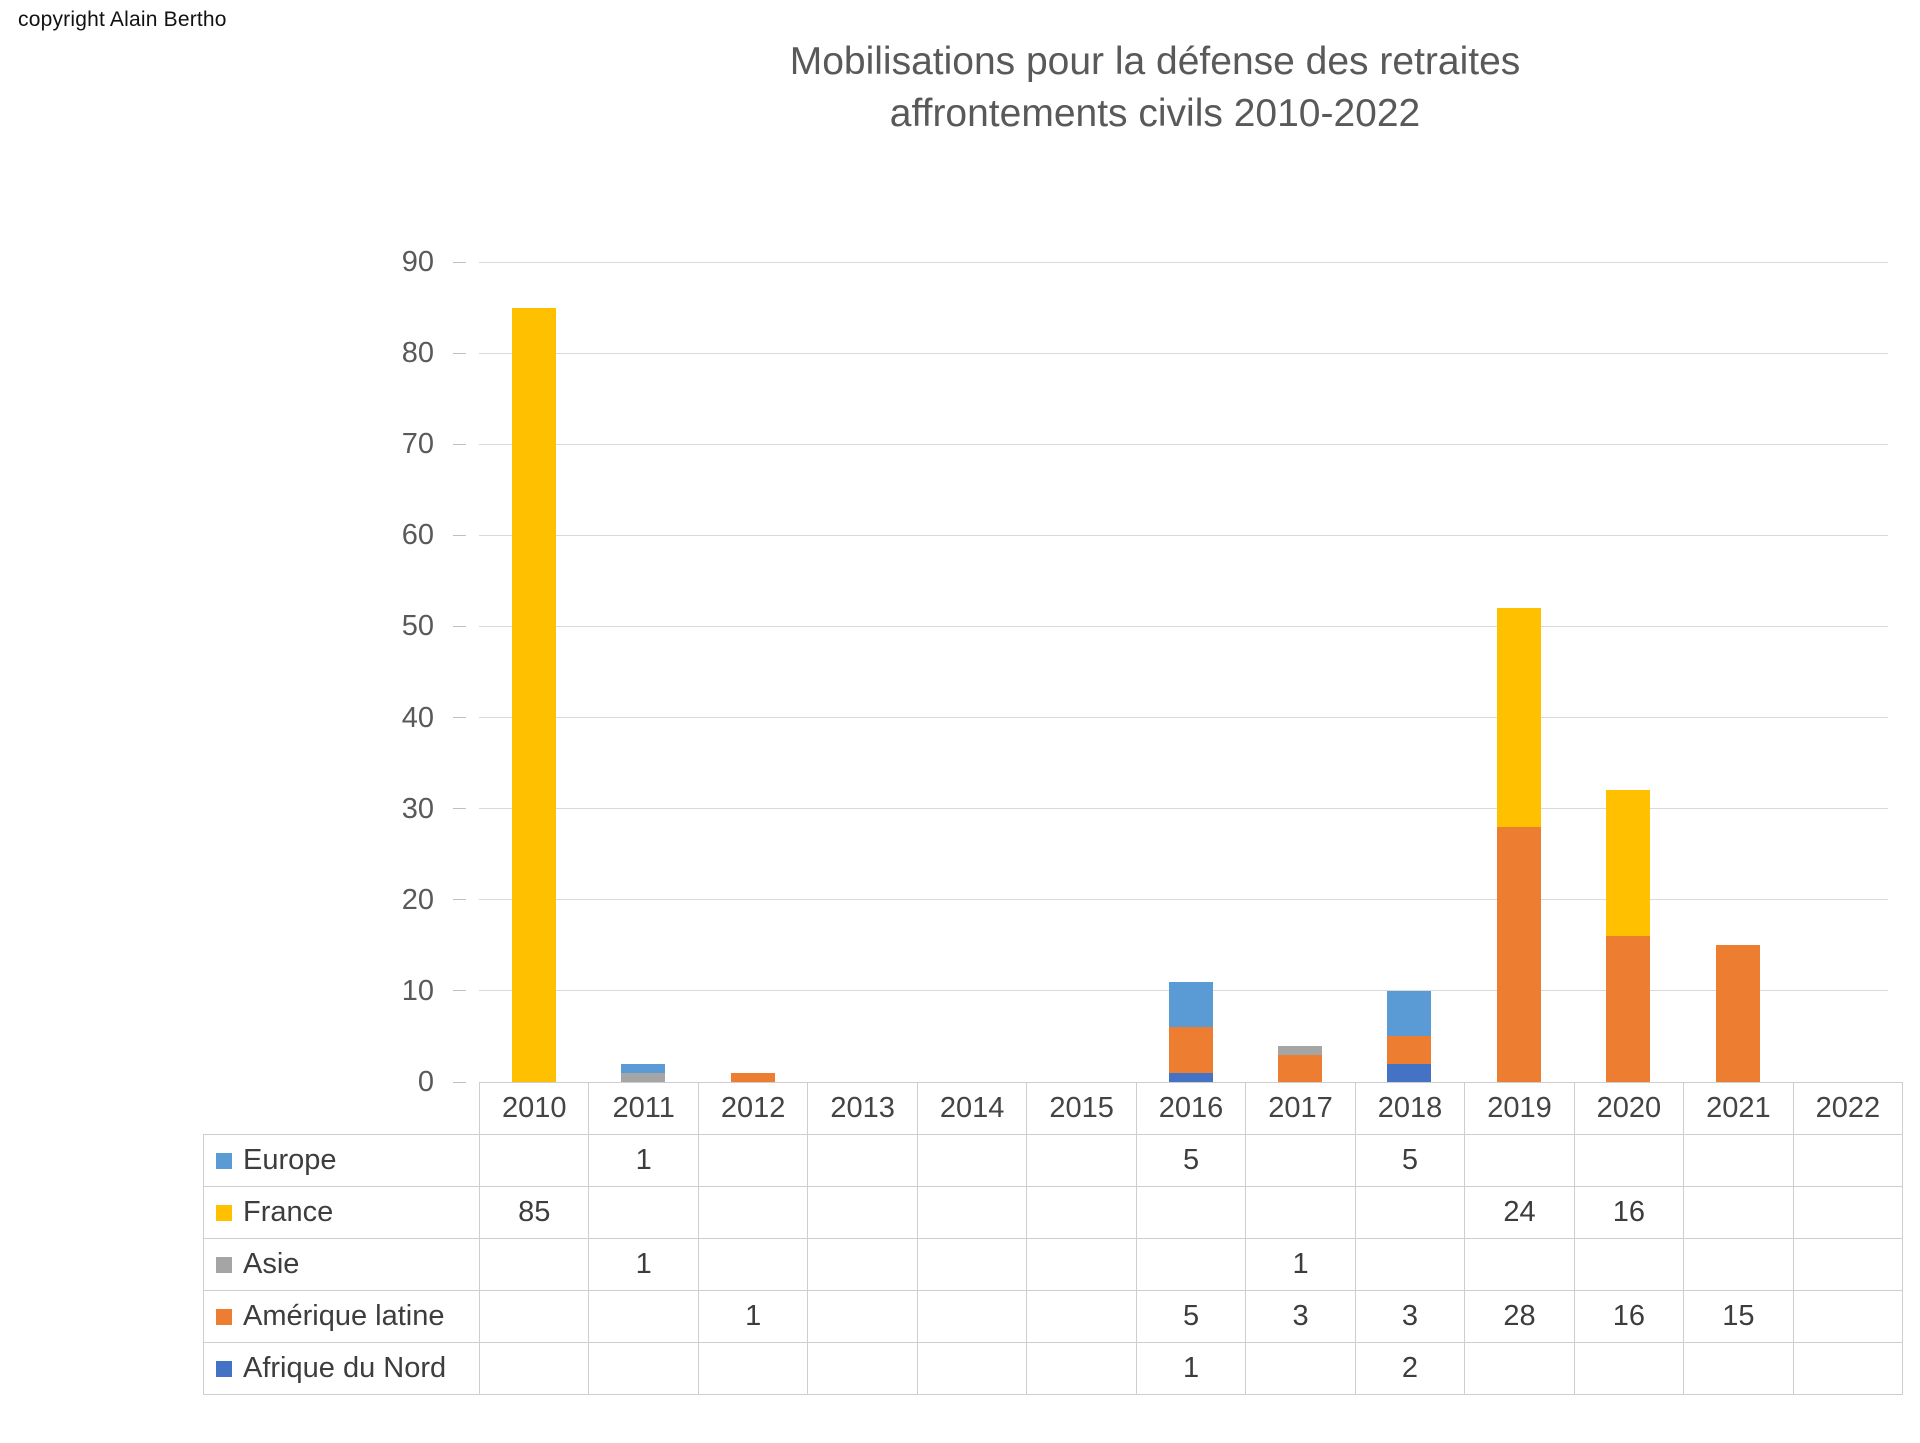 The width and height of the screenshot is (1920, 1443). I want to click on series-label-afrique-du-nord: Afrique du Nord, so click(341, 1368).